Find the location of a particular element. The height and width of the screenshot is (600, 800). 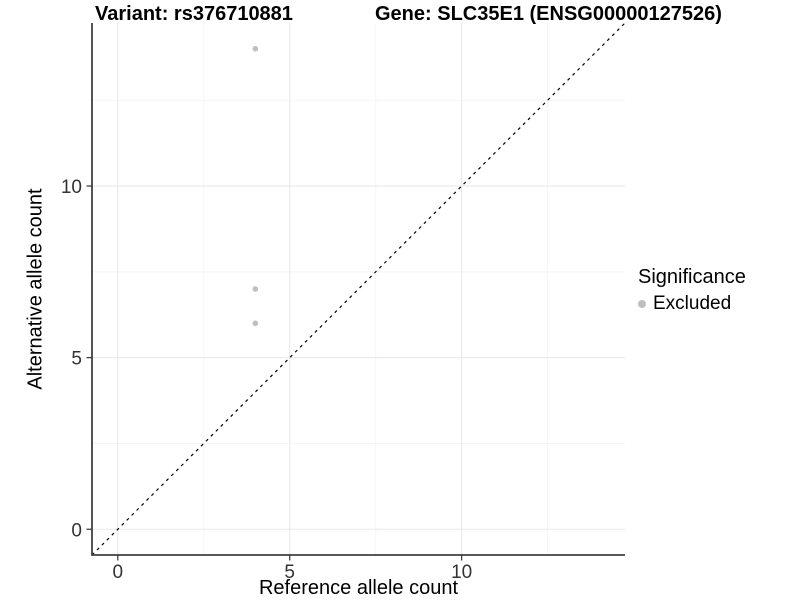

plot-title-variant: Variant: rs376710881 is located at coordinates (194, 14).